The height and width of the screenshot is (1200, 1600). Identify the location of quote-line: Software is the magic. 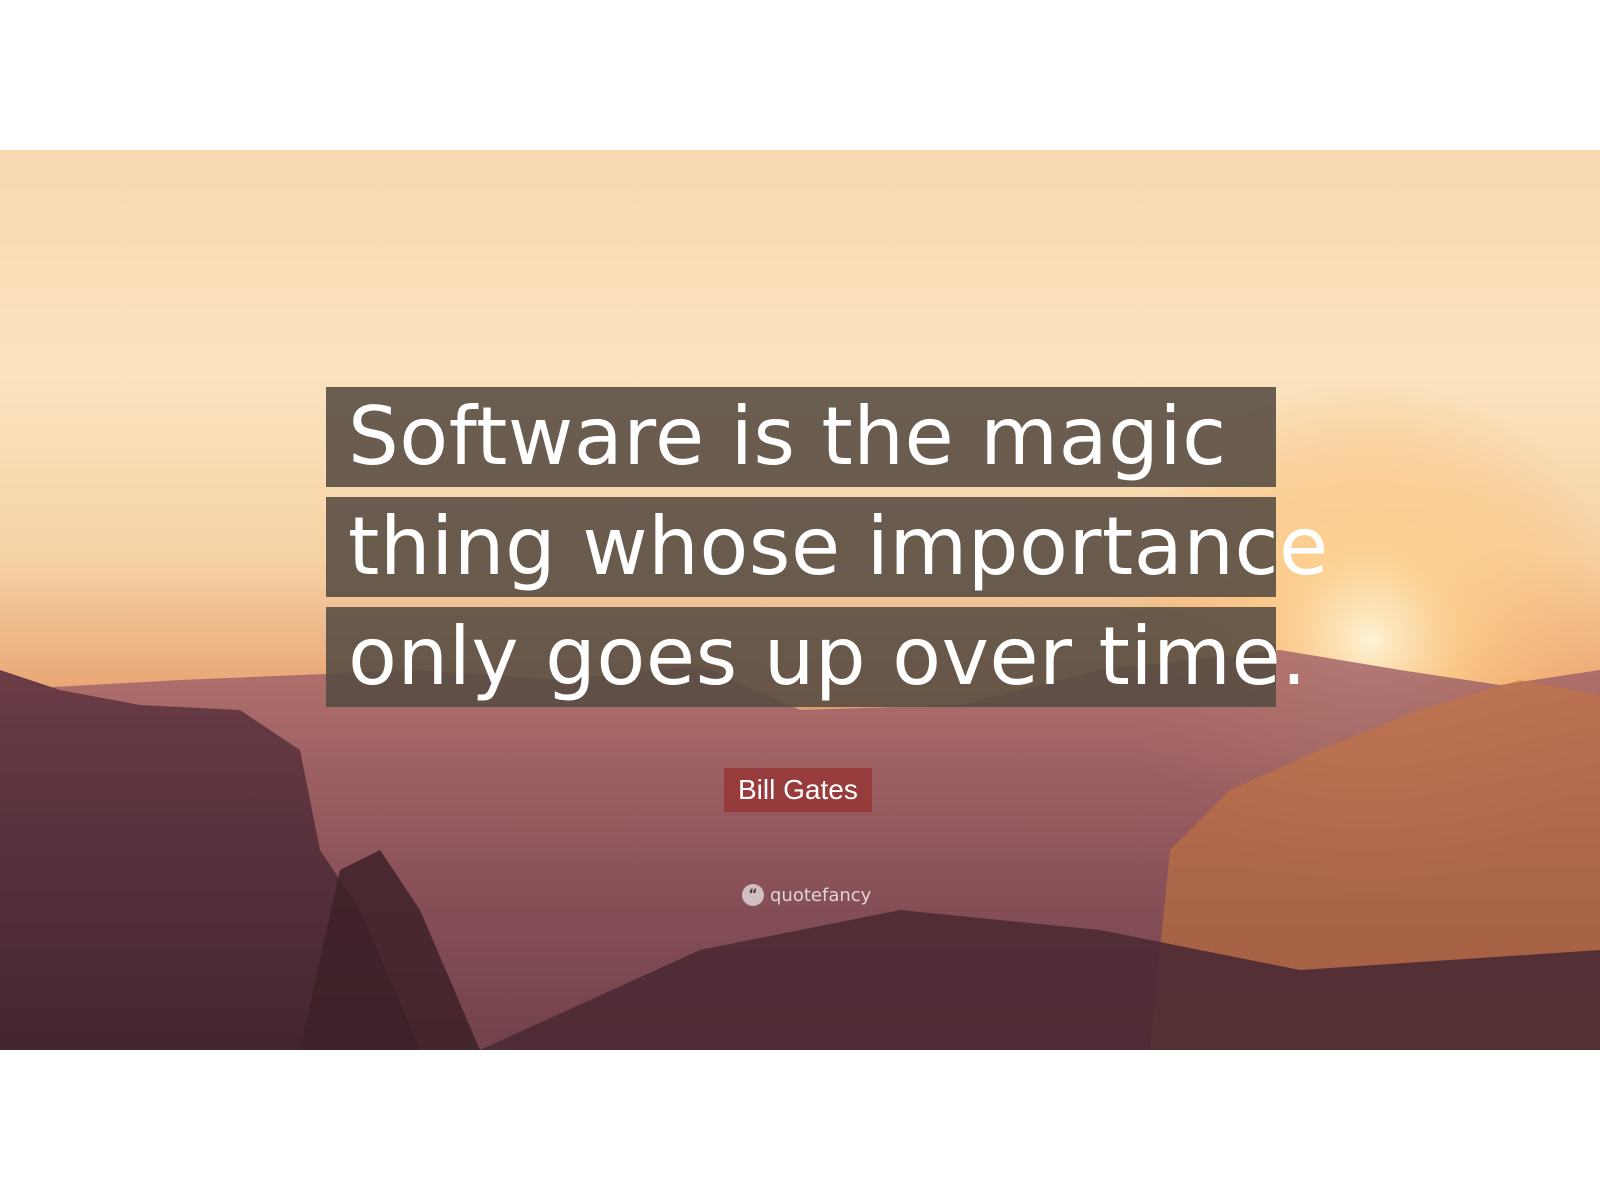
(801, 437).